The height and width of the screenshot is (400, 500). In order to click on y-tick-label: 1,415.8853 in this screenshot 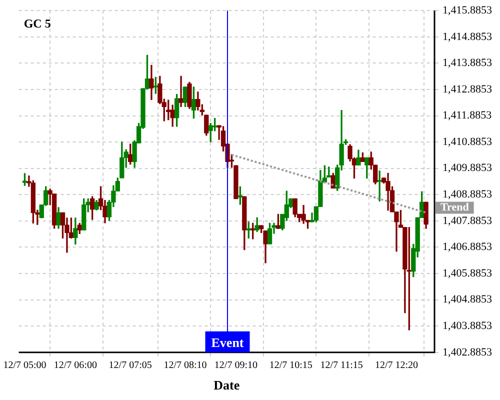, I will do `click(467, 10)`.